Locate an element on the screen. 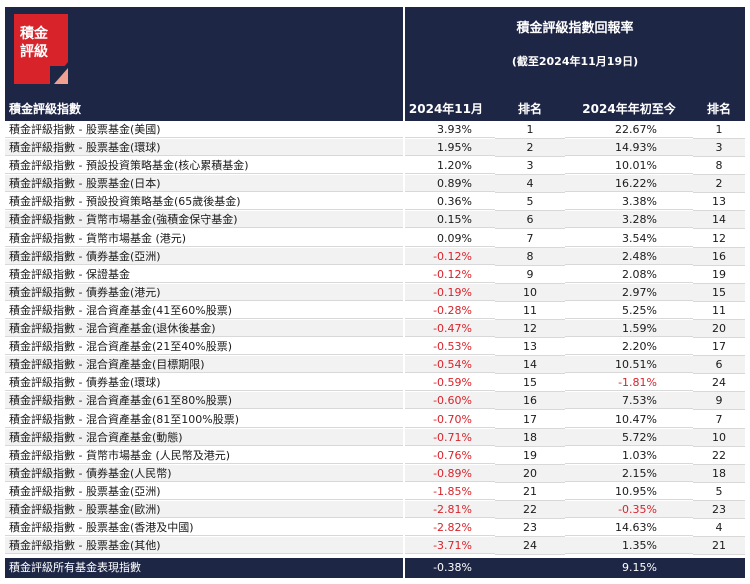 This screenshot has width=750, height=584. rank-nov-cell: 4 is located at coordinates (530, 184).